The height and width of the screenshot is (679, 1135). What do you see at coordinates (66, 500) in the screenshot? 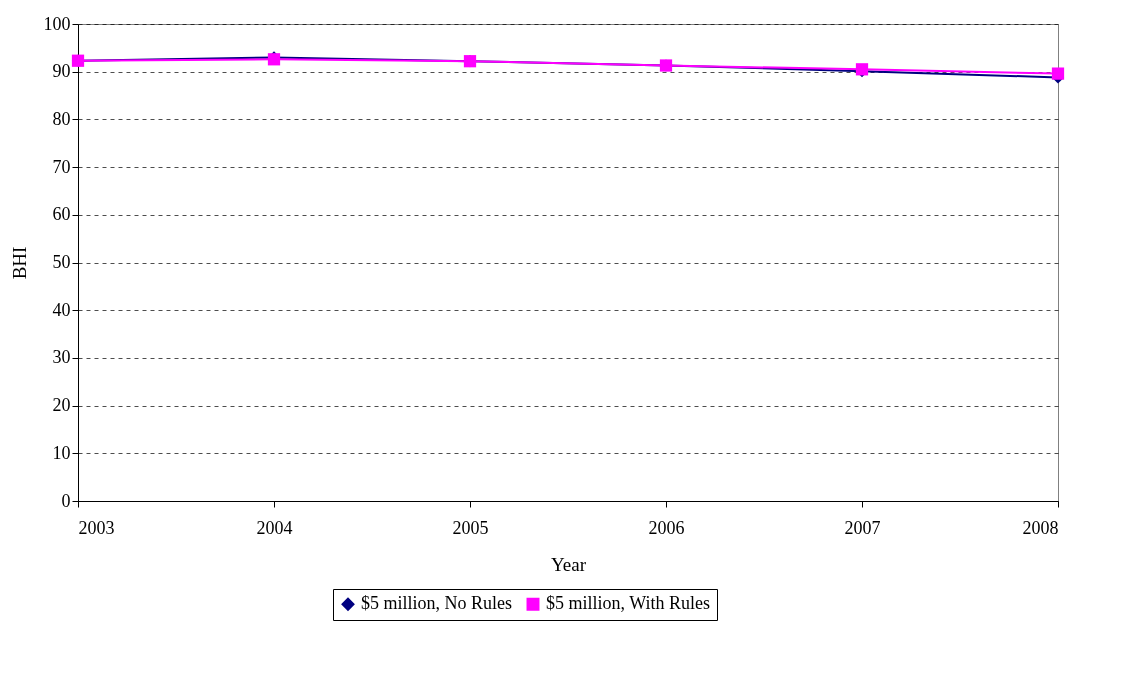
I see `y-tick-label: 0` at bounding box center [66, 500].